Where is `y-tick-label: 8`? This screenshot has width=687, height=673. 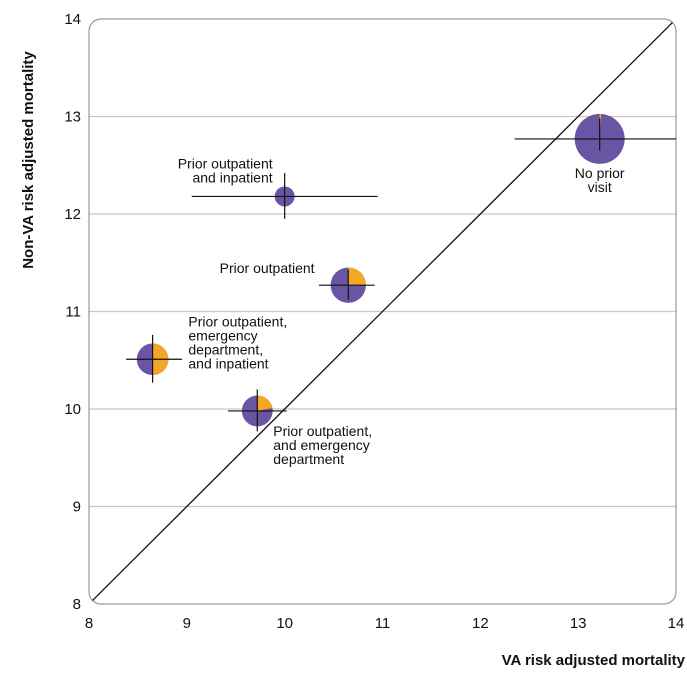 y-tick-label: 8 is located at coordinates (77, 604).